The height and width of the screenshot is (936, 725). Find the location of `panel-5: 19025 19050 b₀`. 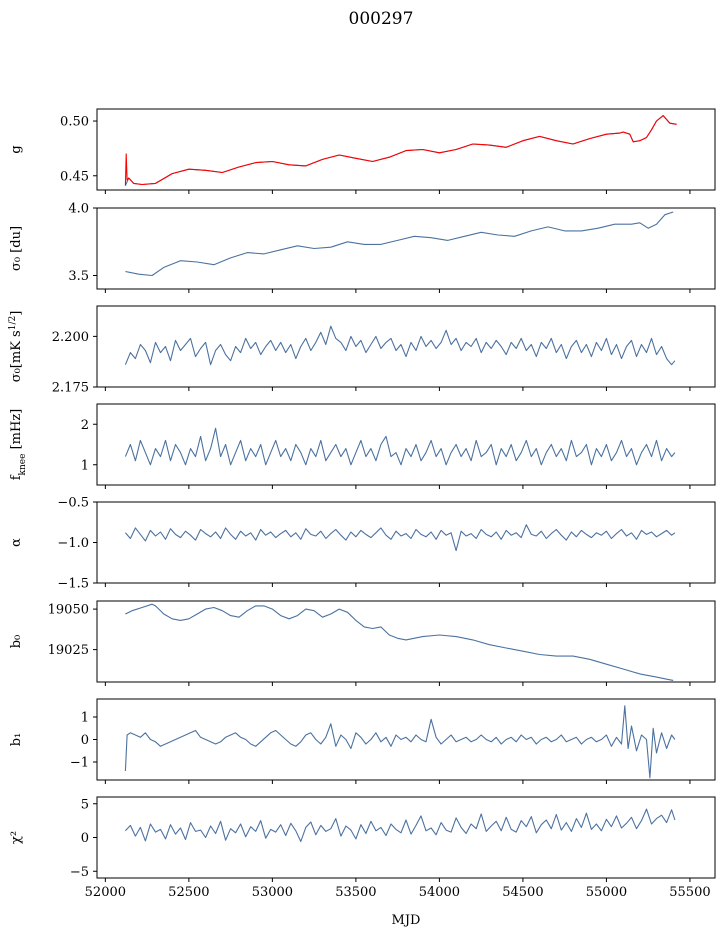

panel-5: 19025 19050 b₀ is located at coordinates (362, 643).